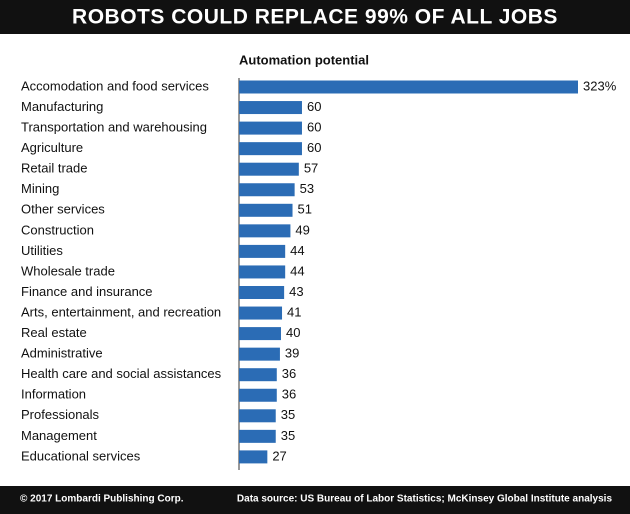  Describe the element at coordinates (60, 414) in the screenshot. I see `category-label: Professionals` at that location.